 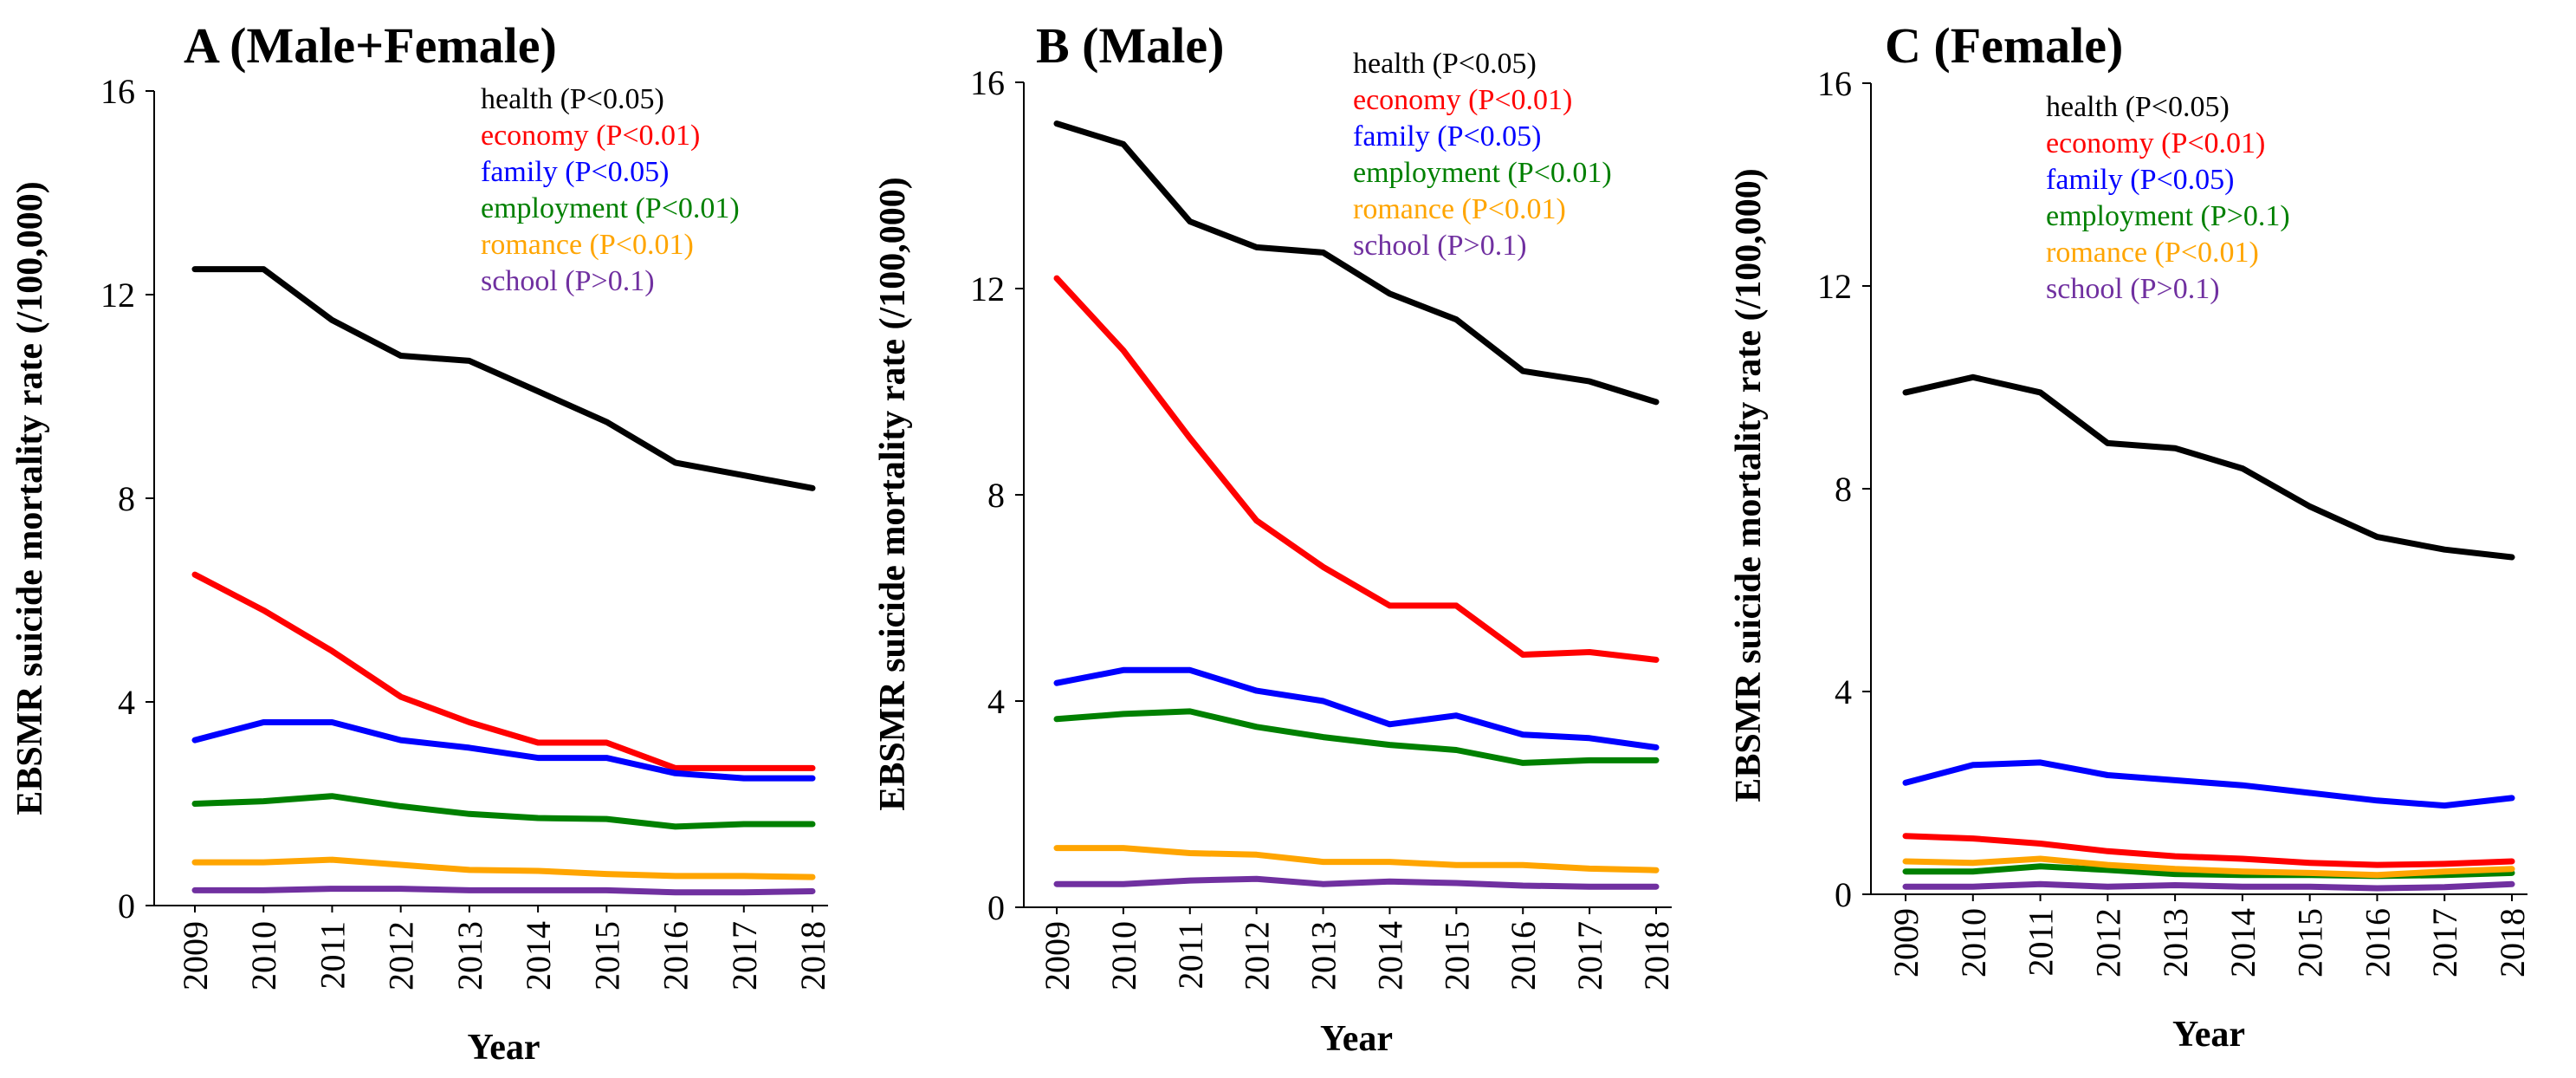 What do you see at coordinates (2168, 216) in the screenshot?
I see `legend-entry-employment: employment (P>0.1)` at bounding box center [2168, 216].